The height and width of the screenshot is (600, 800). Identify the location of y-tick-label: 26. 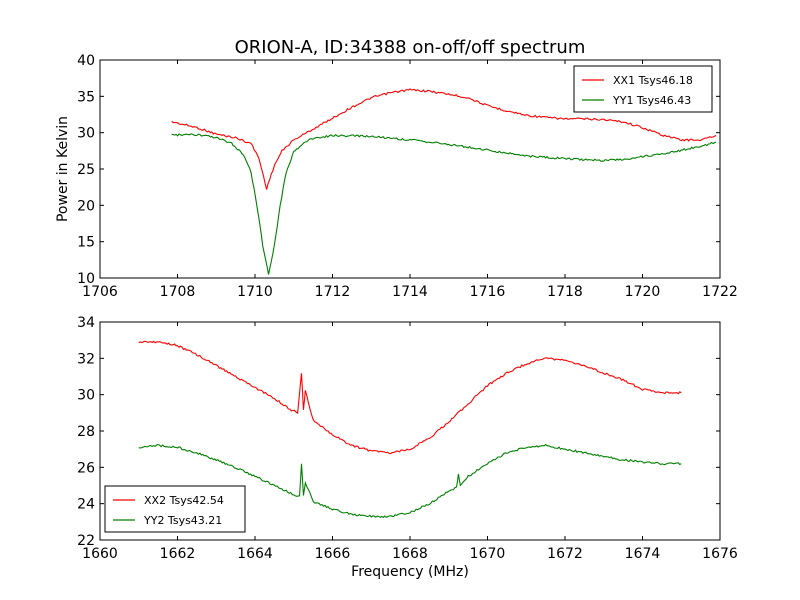
(86, 468).